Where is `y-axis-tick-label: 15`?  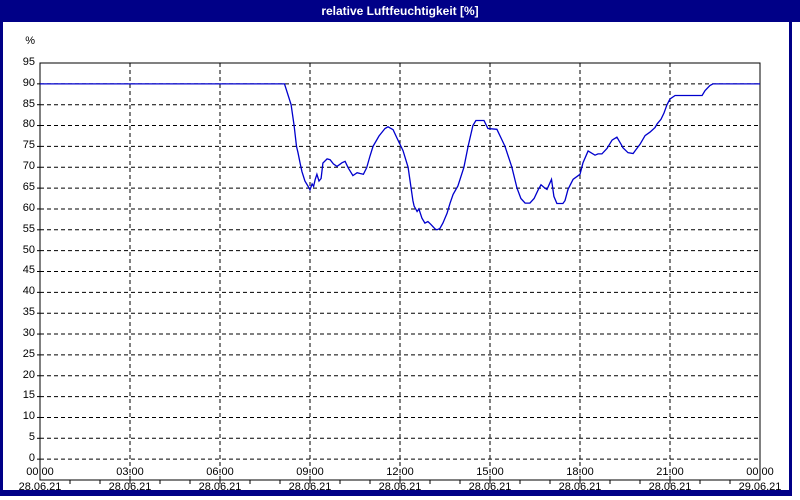 y-axis-tick-label: 15 is located at coordinates (28, 395).